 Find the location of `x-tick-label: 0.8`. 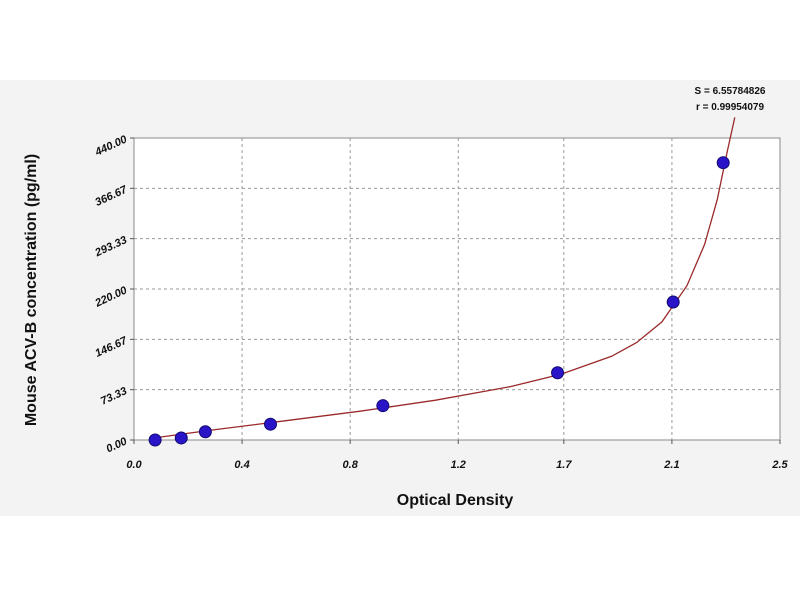

x-tick-label: 0.8 is located at coordinates (351, 465).